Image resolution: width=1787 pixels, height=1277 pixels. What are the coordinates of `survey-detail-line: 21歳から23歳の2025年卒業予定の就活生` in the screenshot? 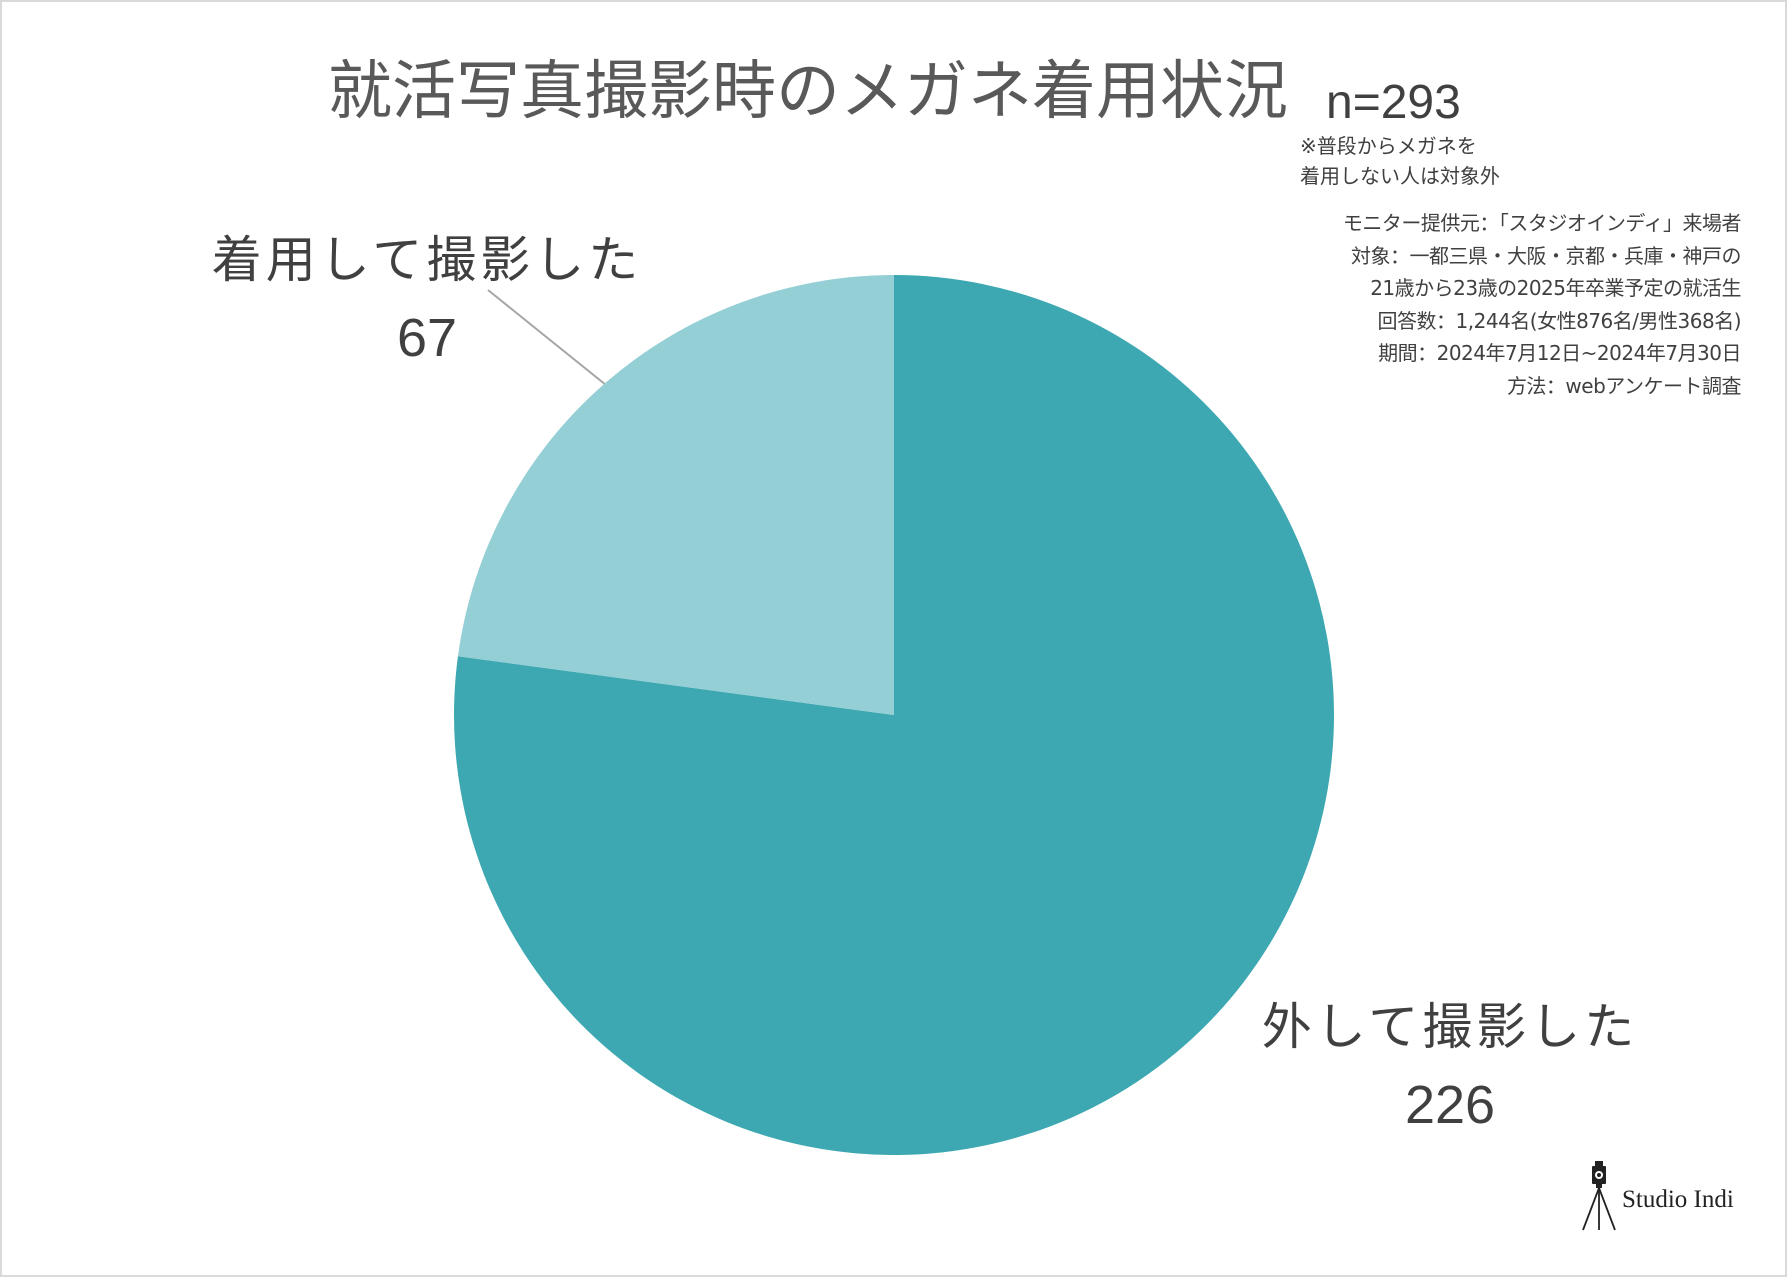 It's located at (1555, 288).